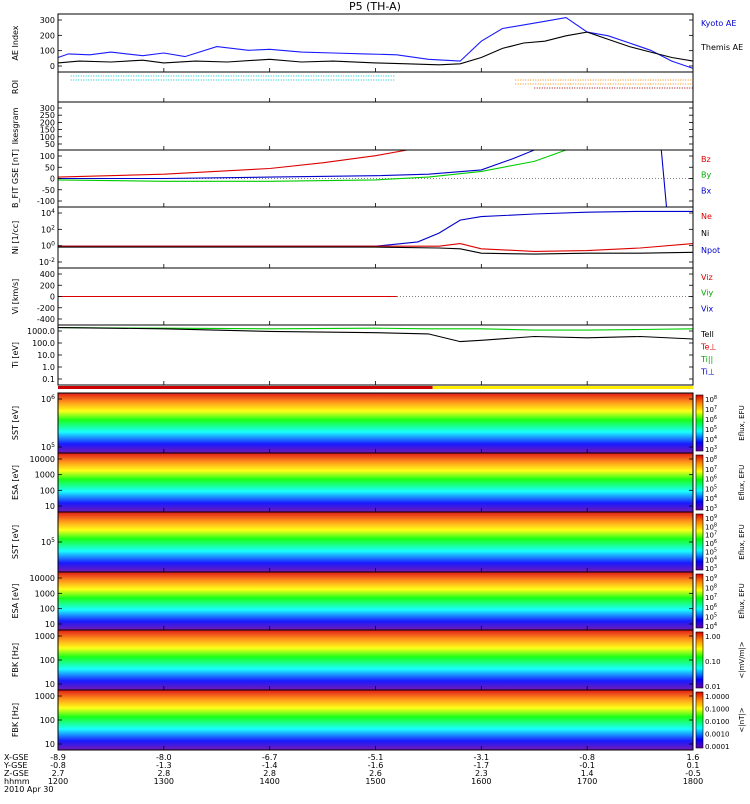 The width and height of the screenshot is (750, 804). Describe the element at coordinates (375, 6) in the screenshot. I see `plot-title: P5 (TH-A)` at that location.